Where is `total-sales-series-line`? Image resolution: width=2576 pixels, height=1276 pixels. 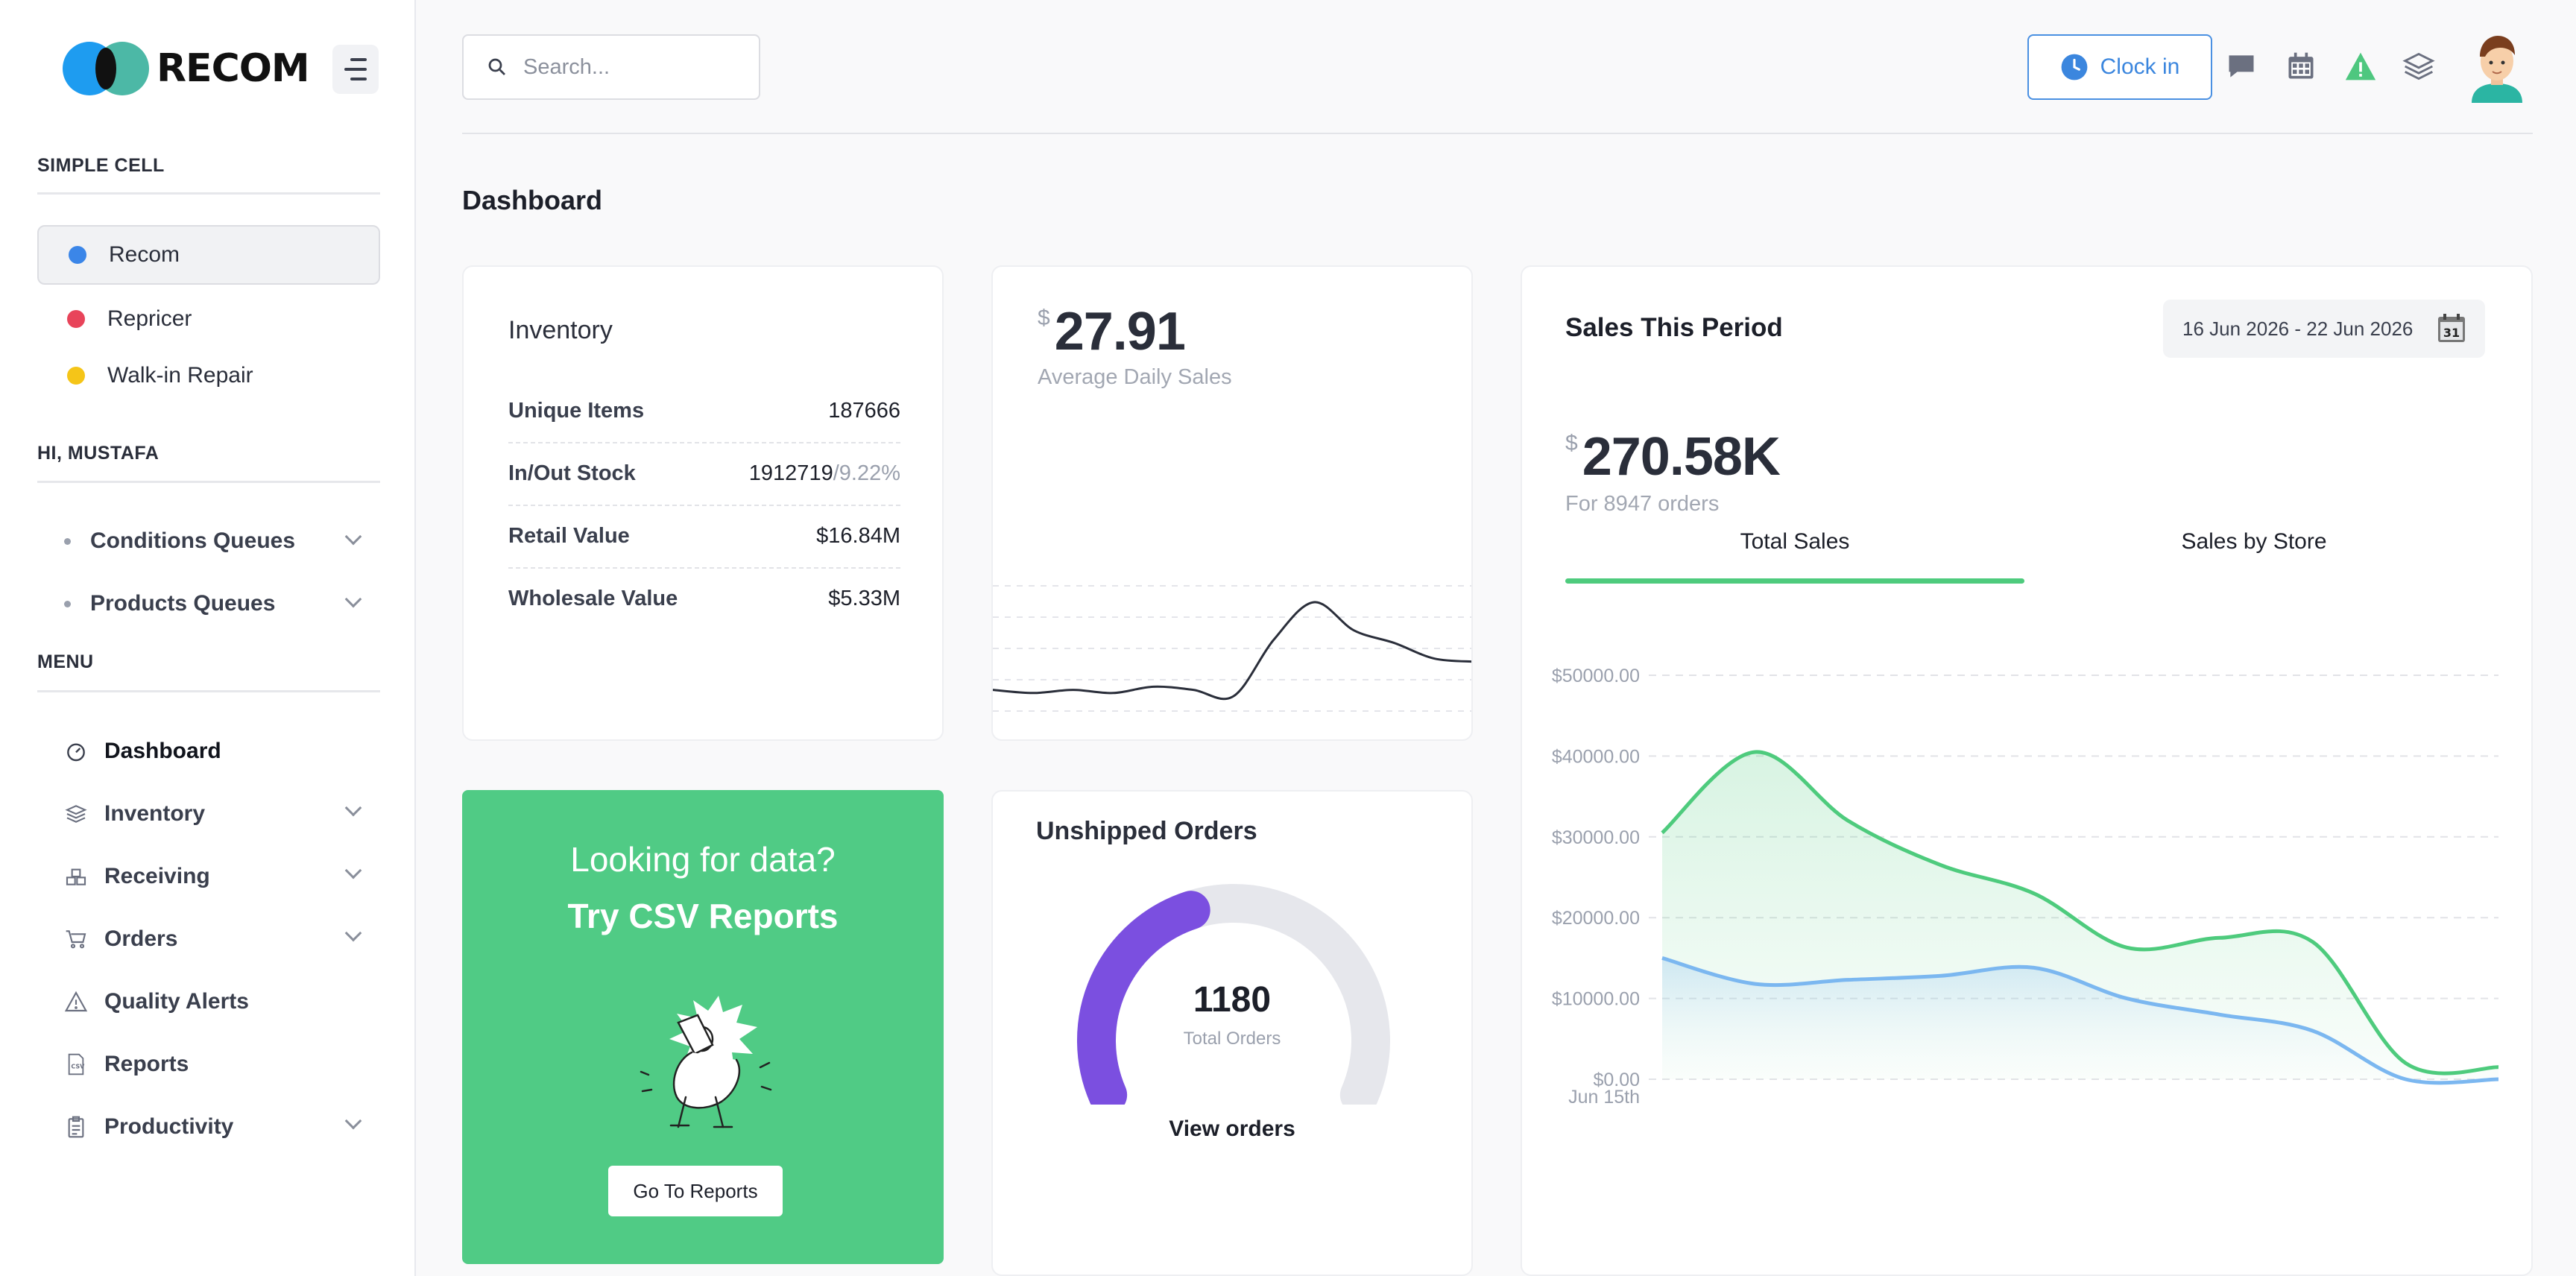 total-sales-series-line is located at coordinates (2080, 913).